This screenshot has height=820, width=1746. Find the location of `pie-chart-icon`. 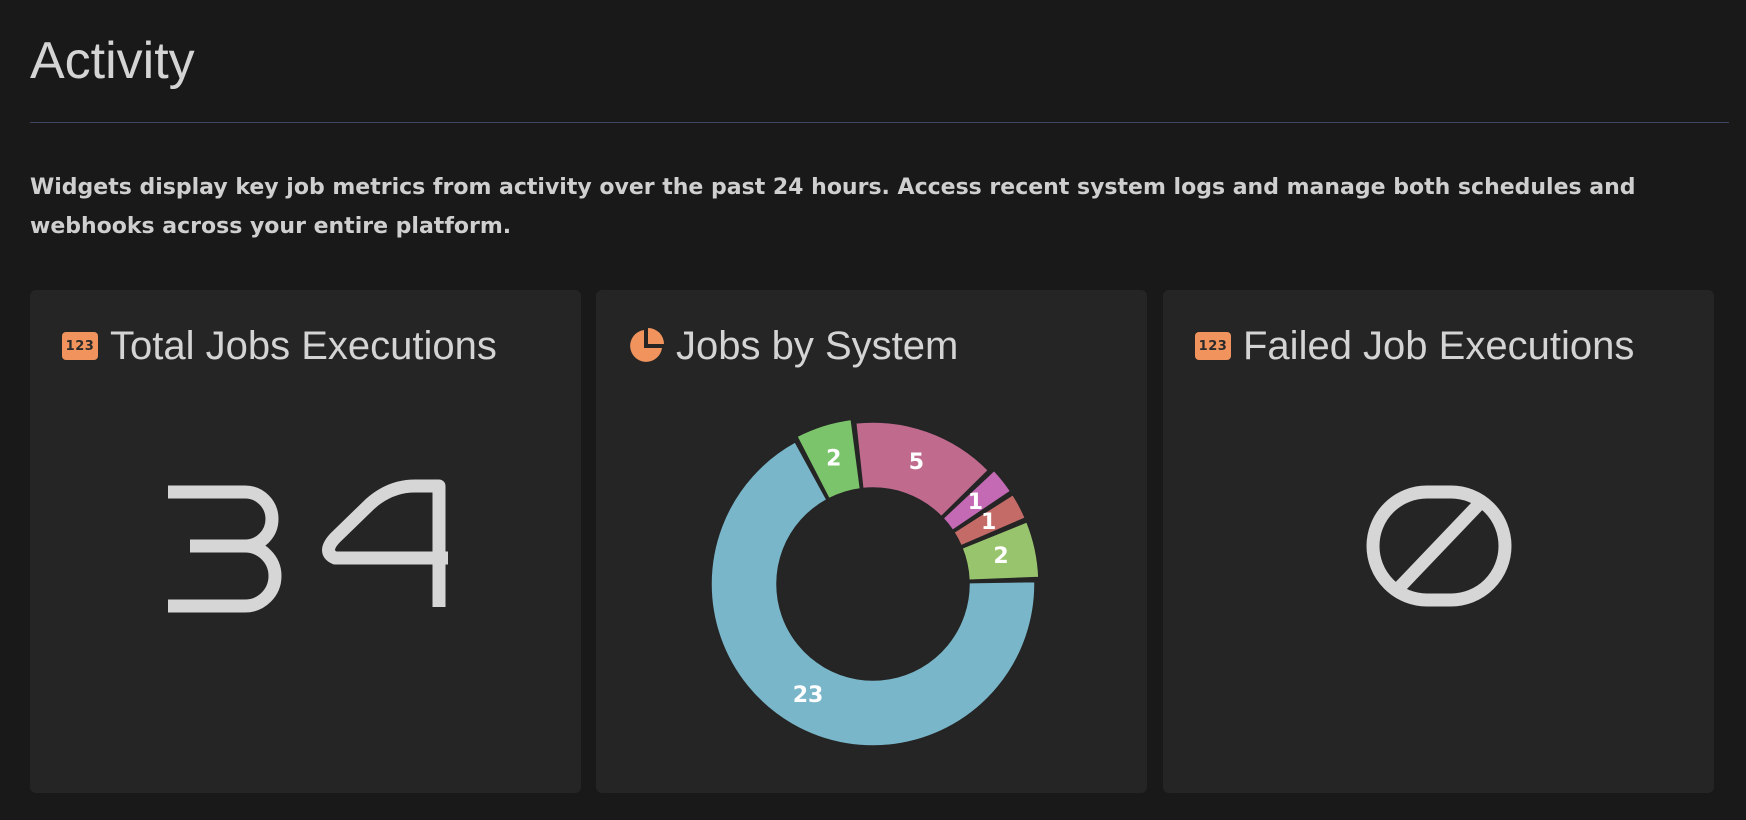

pie-chart-icon is located at coordinates (647, 345).